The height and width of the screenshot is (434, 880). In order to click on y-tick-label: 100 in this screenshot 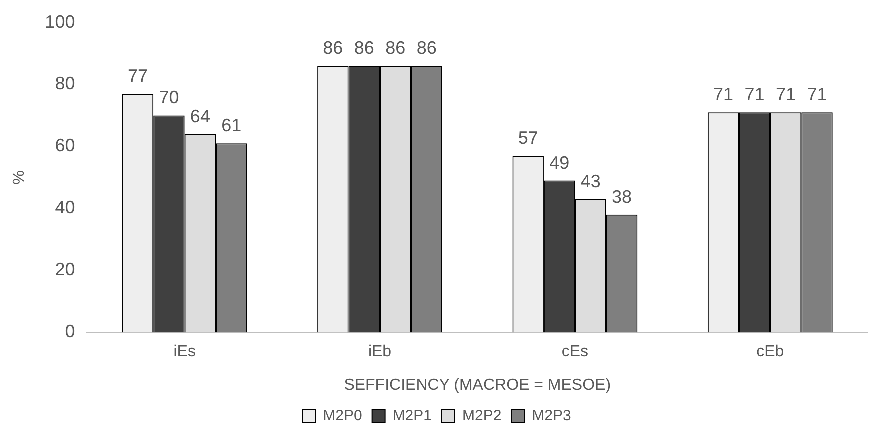, I will do `click(60, 22)`.